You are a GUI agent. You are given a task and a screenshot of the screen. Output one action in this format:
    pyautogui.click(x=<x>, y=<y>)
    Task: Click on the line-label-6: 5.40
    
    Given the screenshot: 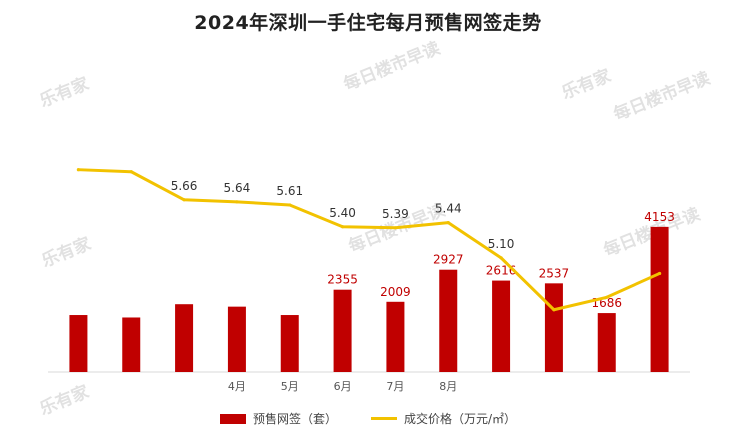 What is the action you would take?
    pyautogui.click(x=342, y=213)
    